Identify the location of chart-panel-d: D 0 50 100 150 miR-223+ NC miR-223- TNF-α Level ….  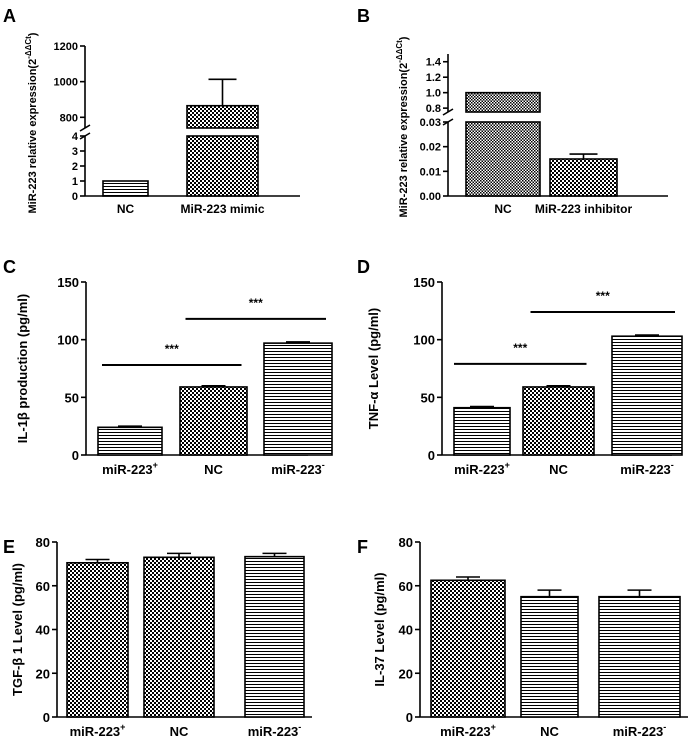
(520, 367).